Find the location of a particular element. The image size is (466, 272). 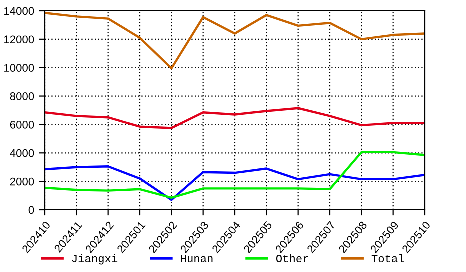

y-tick-label: 10000 is located at coordinates (19, 68).